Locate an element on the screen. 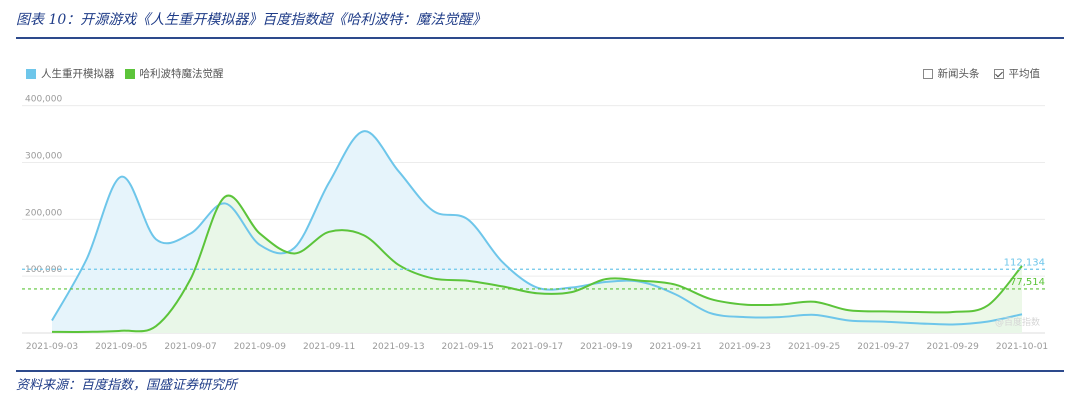 This screenshot has height=408, width=1080. news-checkbox is located at coordinates (927, 73).